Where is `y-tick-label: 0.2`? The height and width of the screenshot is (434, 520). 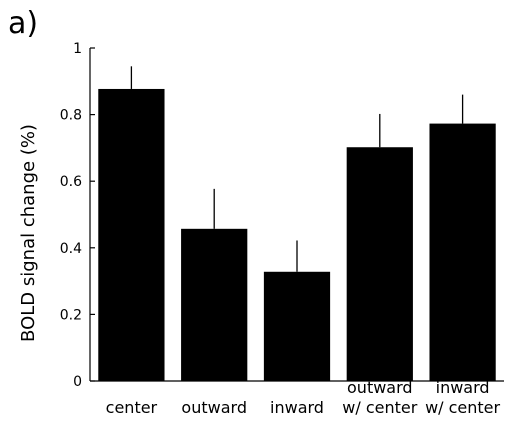
y-tick-label: 0.2 is located at coordinates (71, 315).